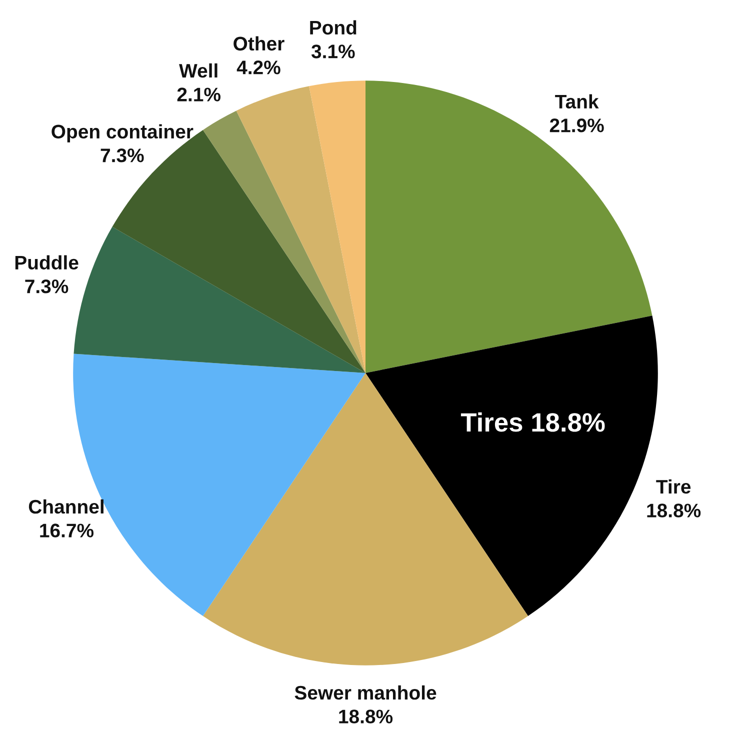 The image size is (731, 746). What do you see at coordinates (577, 125) in the screenshot?
I see `data-label: 21.9%` at bounding box center [577, 125].